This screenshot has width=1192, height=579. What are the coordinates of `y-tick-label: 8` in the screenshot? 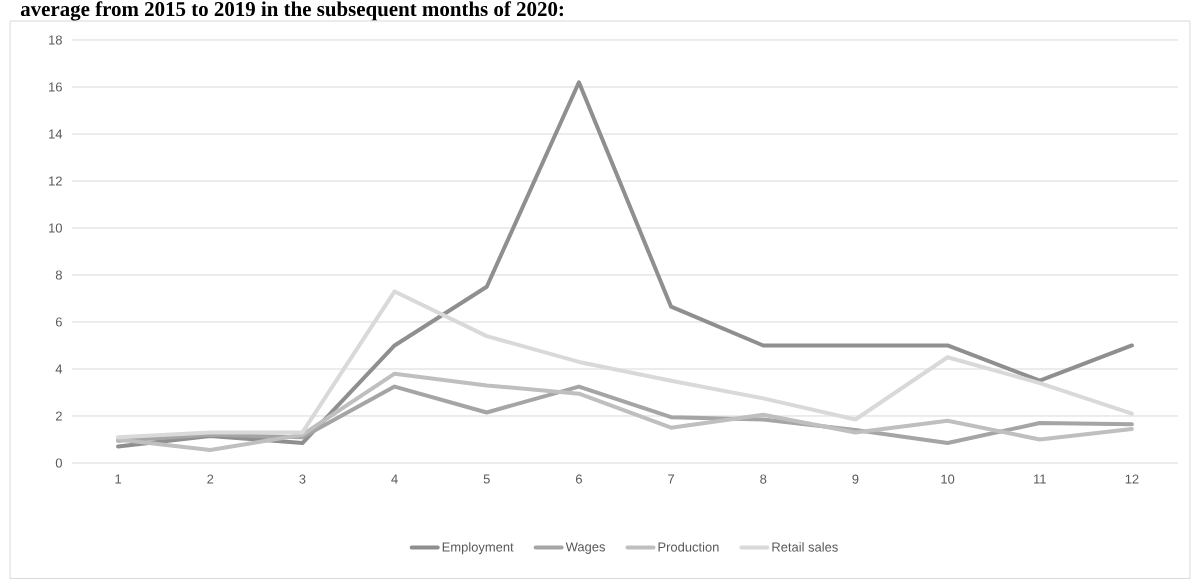 It's located at (58, 275).